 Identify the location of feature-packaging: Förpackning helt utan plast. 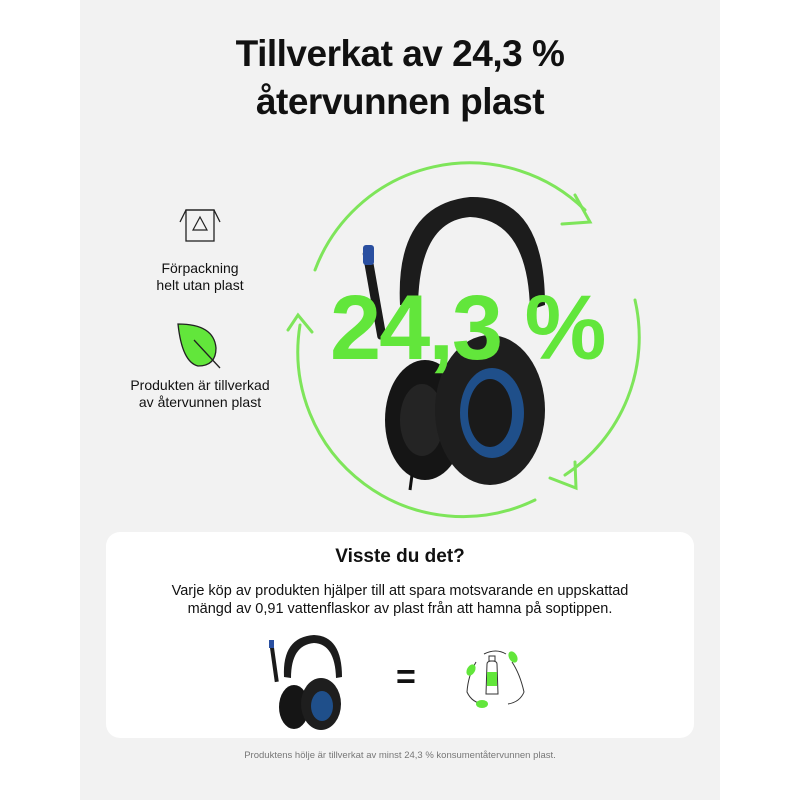
(200, 277).